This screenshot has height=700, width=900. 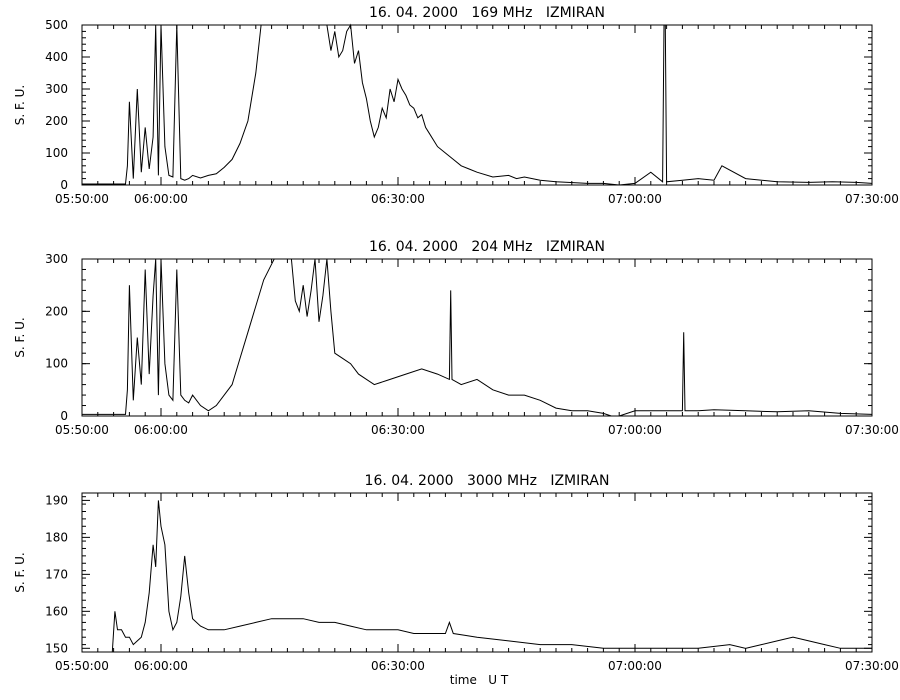 I want to click on y-tick-label: 190, so click(x=56, y=500).